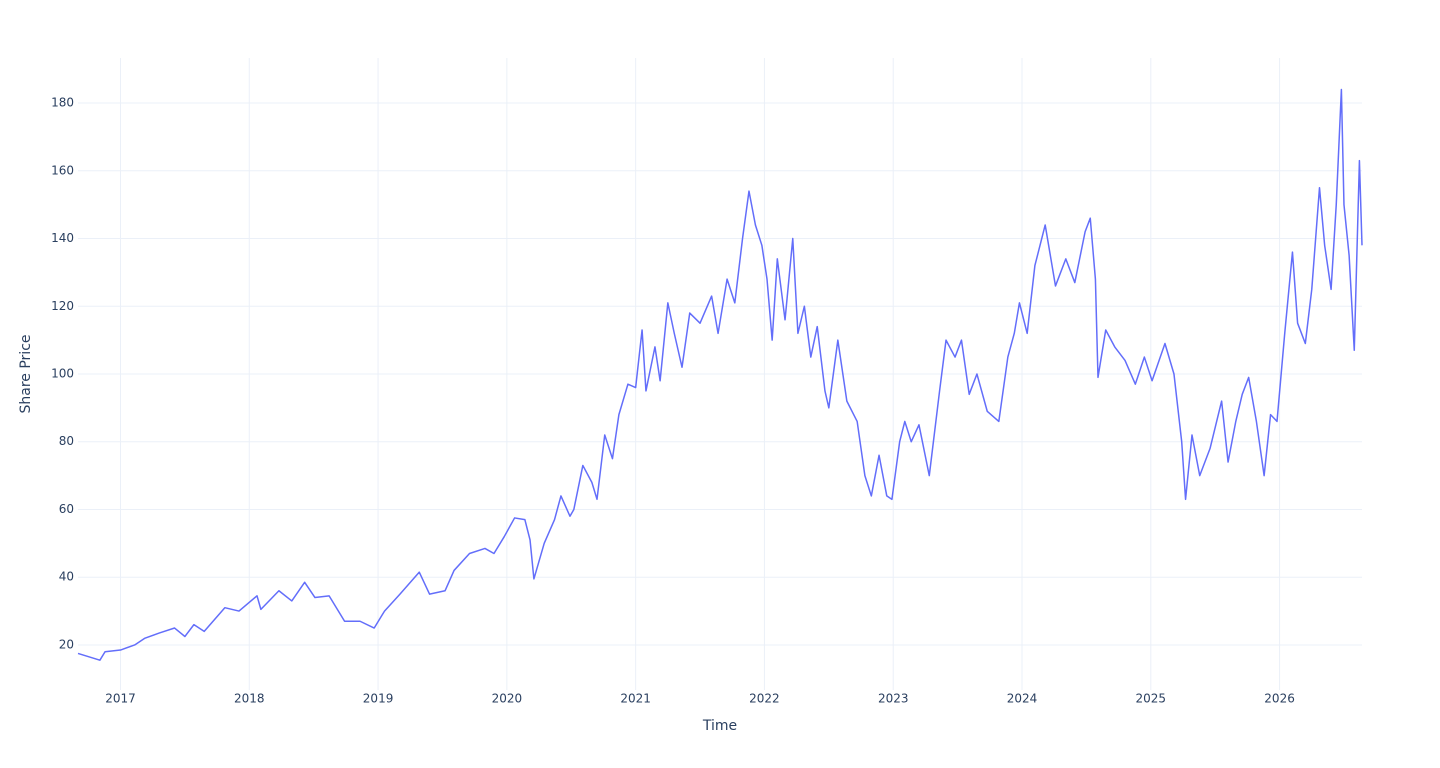 The height and width of the screenshot is (768, 1440). Describe the element at coordinates (635, 699) in the screenshot. I see `x-tick-label: 2021` at that location.